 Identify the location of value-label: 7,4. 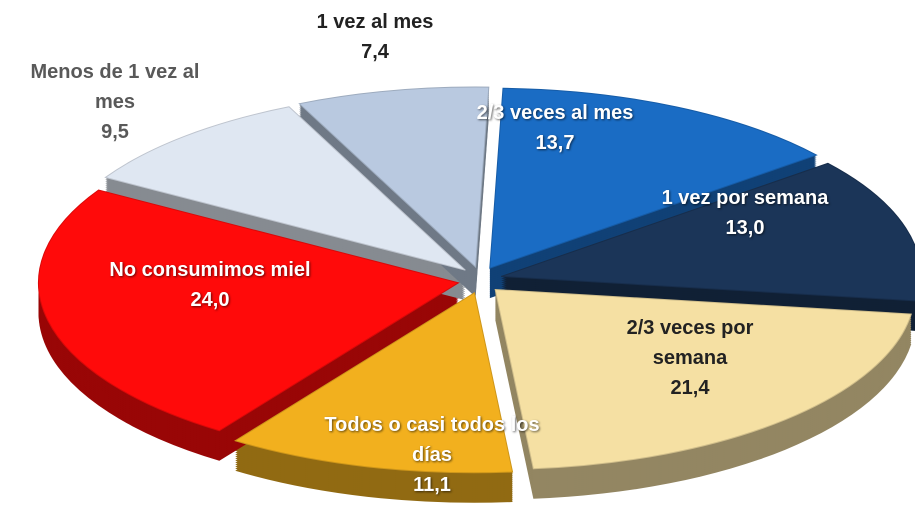
(375, 52).